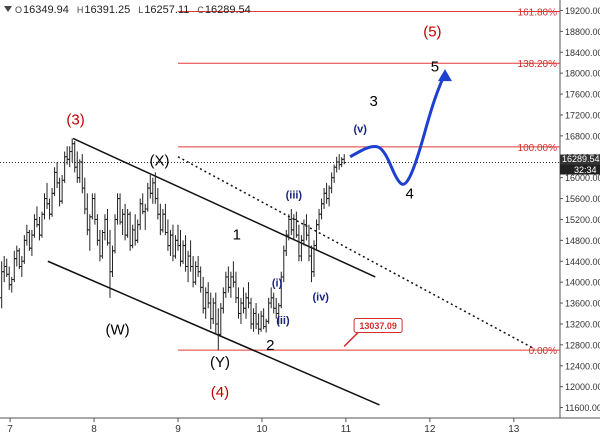 The height and width of the screenshot is (437, 600). What do you see at coordinates (94, 429) in the screenshot?
I see `x-tick-label-1: 8` at bounding box center [94, 429].